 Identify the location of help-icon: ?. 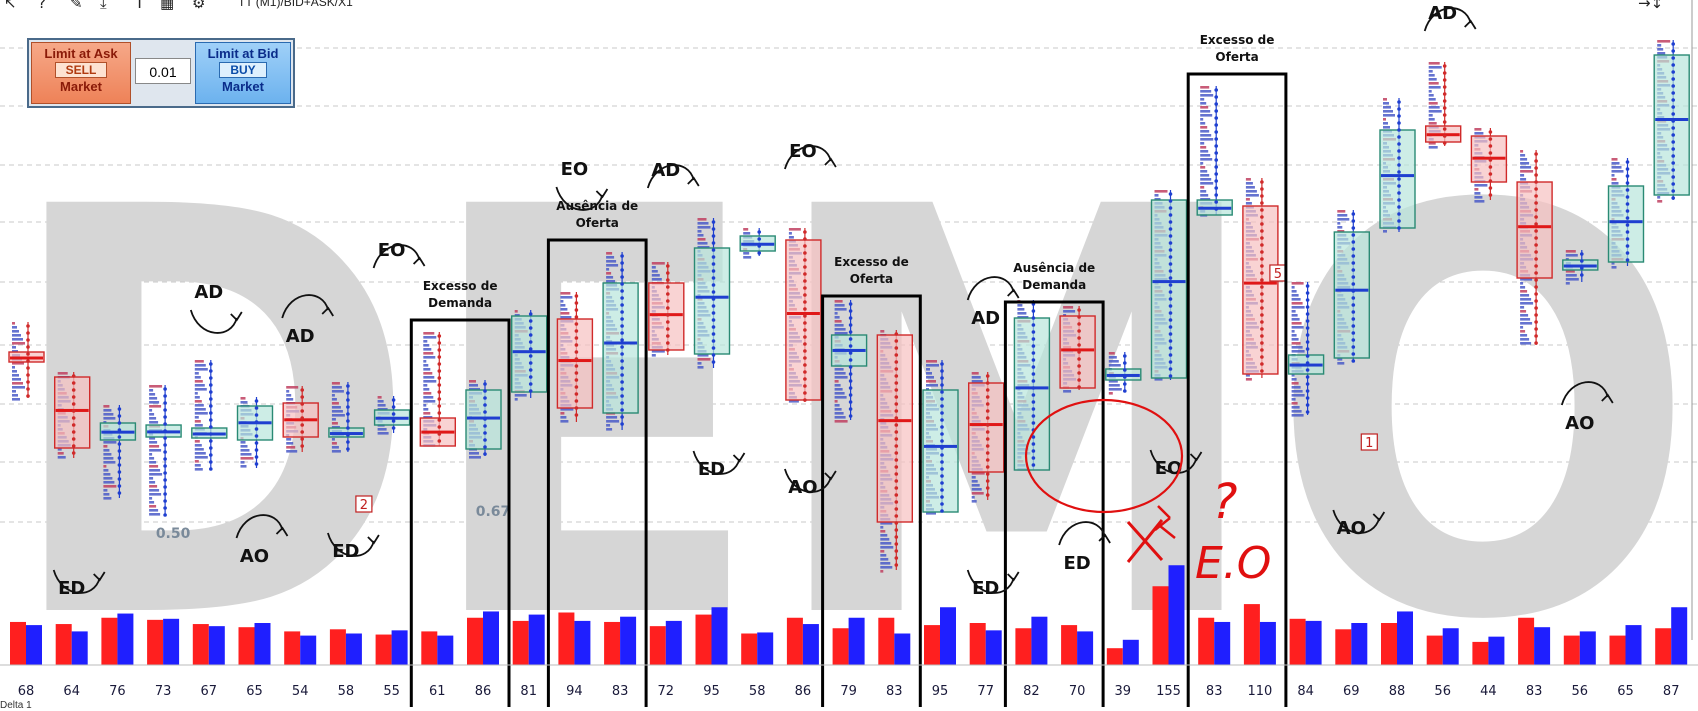
(42, 6).